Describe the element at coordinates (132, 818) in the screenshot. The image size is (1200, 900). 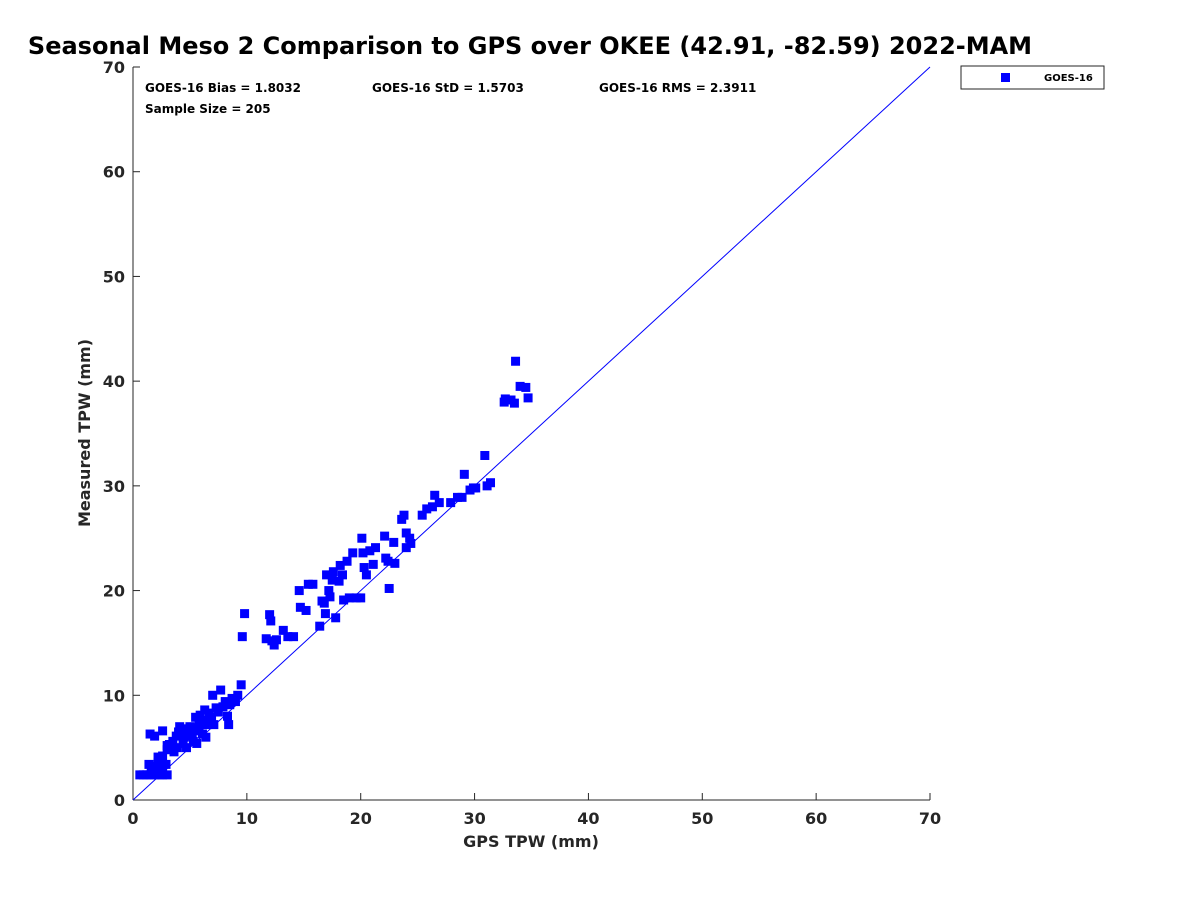
I see `x-tick-label: 0` at that location.